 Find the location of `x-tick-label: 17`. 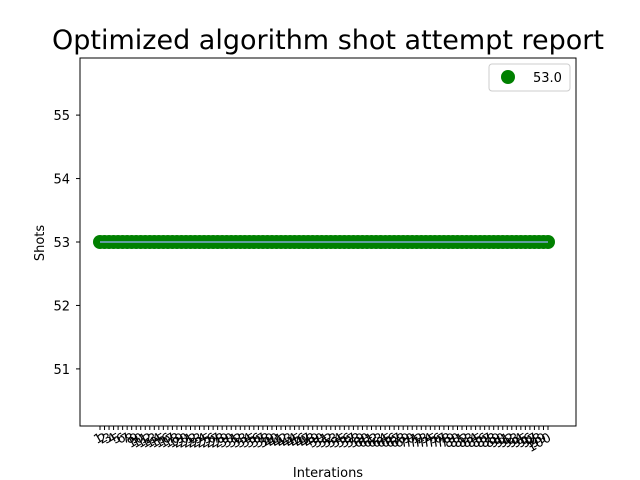

x-tick-label: 17 is located at coordinates (168, 440).